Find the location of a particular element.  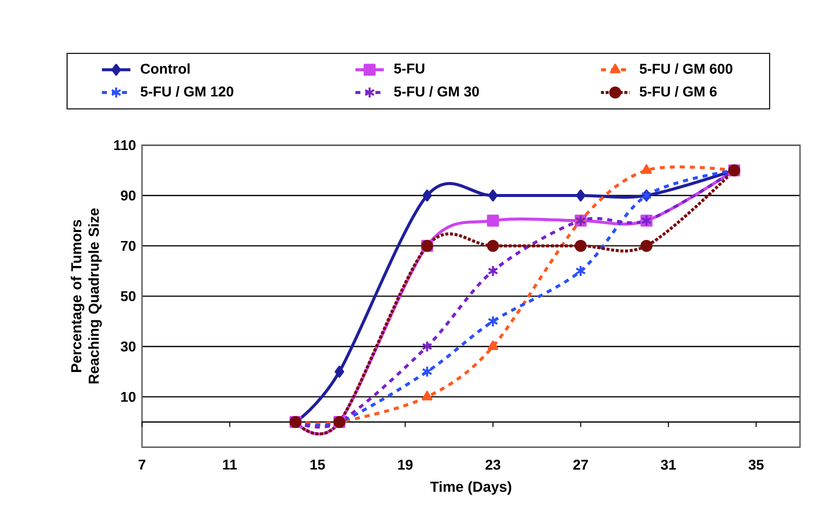

y-tick-label: 90 is located at coordinates (128, 195).